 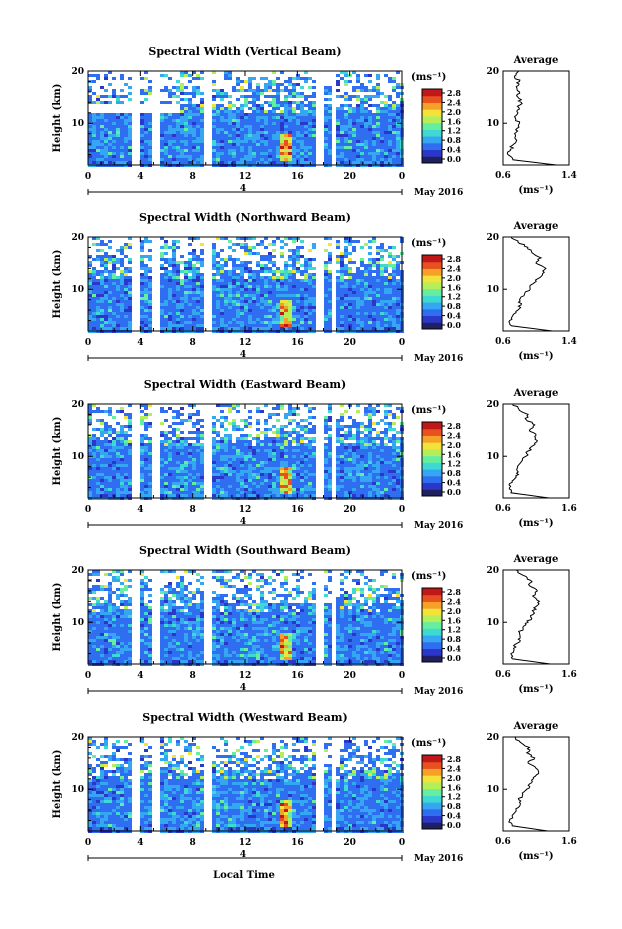 What do you see at coordinates (77, 238) in the screenshot?
I see `y-tick-label: 20` at bounding box center [77, 238].